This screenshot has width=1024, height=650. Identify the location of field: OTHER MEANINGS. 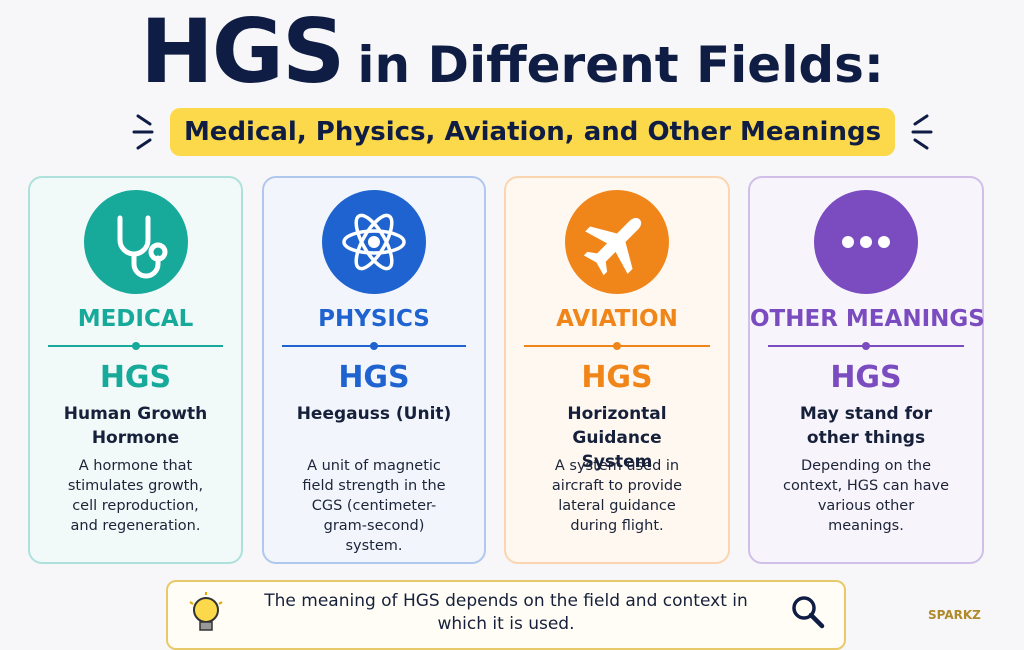
(867, 319).